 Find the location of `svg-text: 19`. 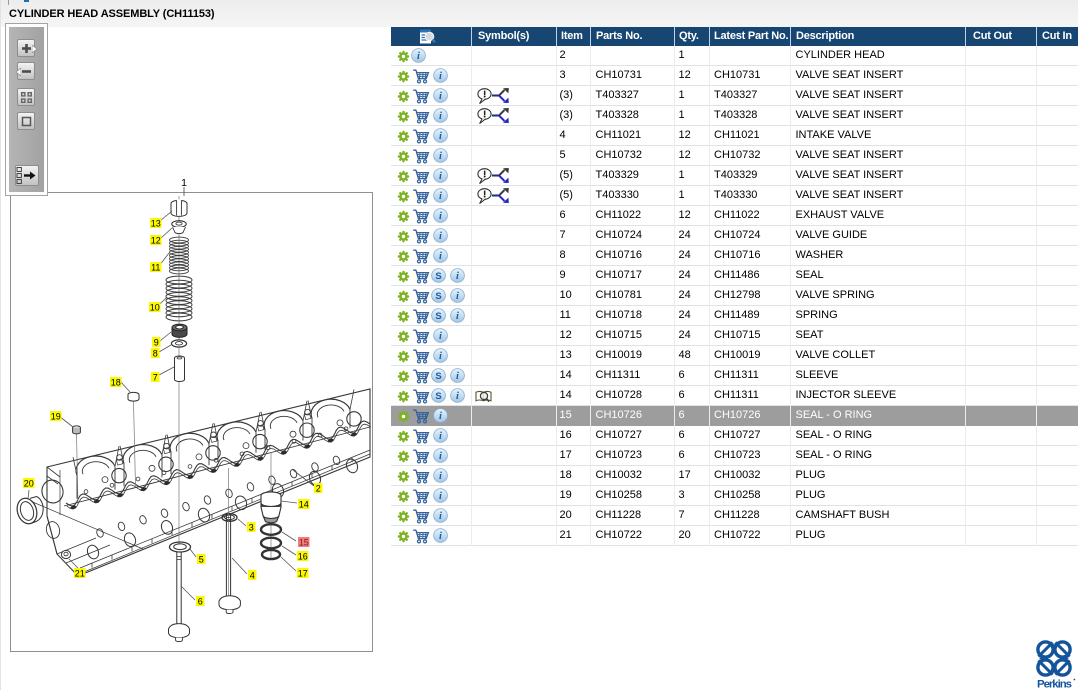

svg-text: 19 is located at coordinates (56, 417).